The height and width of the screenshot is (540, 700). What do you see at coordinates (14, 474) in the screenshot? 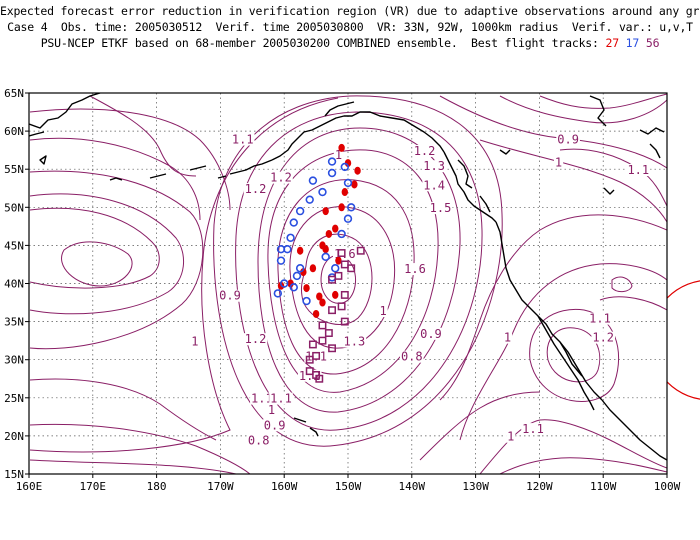
I see `lat-label: 15N` at bounding box center [14, 474].